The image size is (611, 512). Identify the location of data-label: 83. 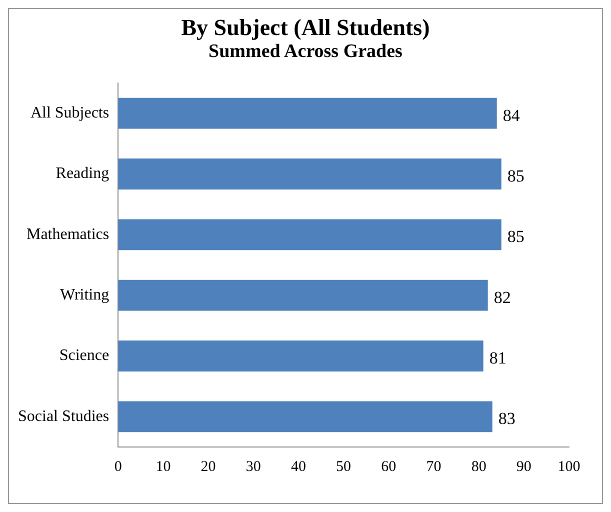
(507, 418).